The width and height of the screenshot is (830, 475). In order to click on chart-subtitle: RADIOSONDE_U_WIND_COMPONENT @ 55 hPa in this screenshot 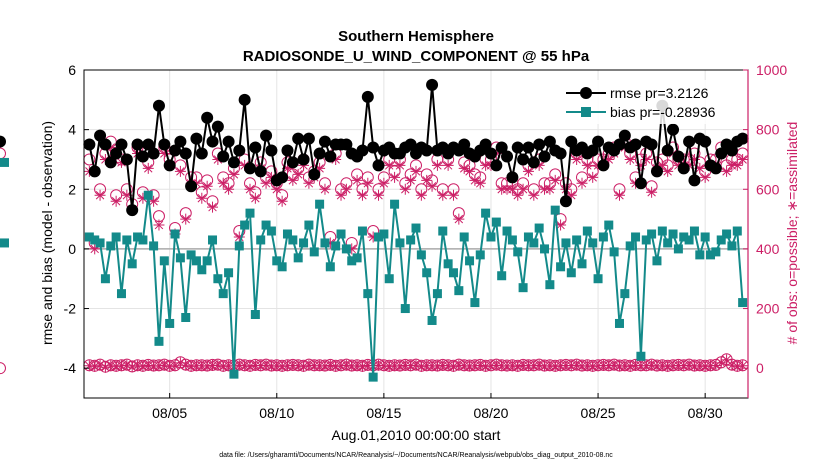, I will do `click(416, 56)`.